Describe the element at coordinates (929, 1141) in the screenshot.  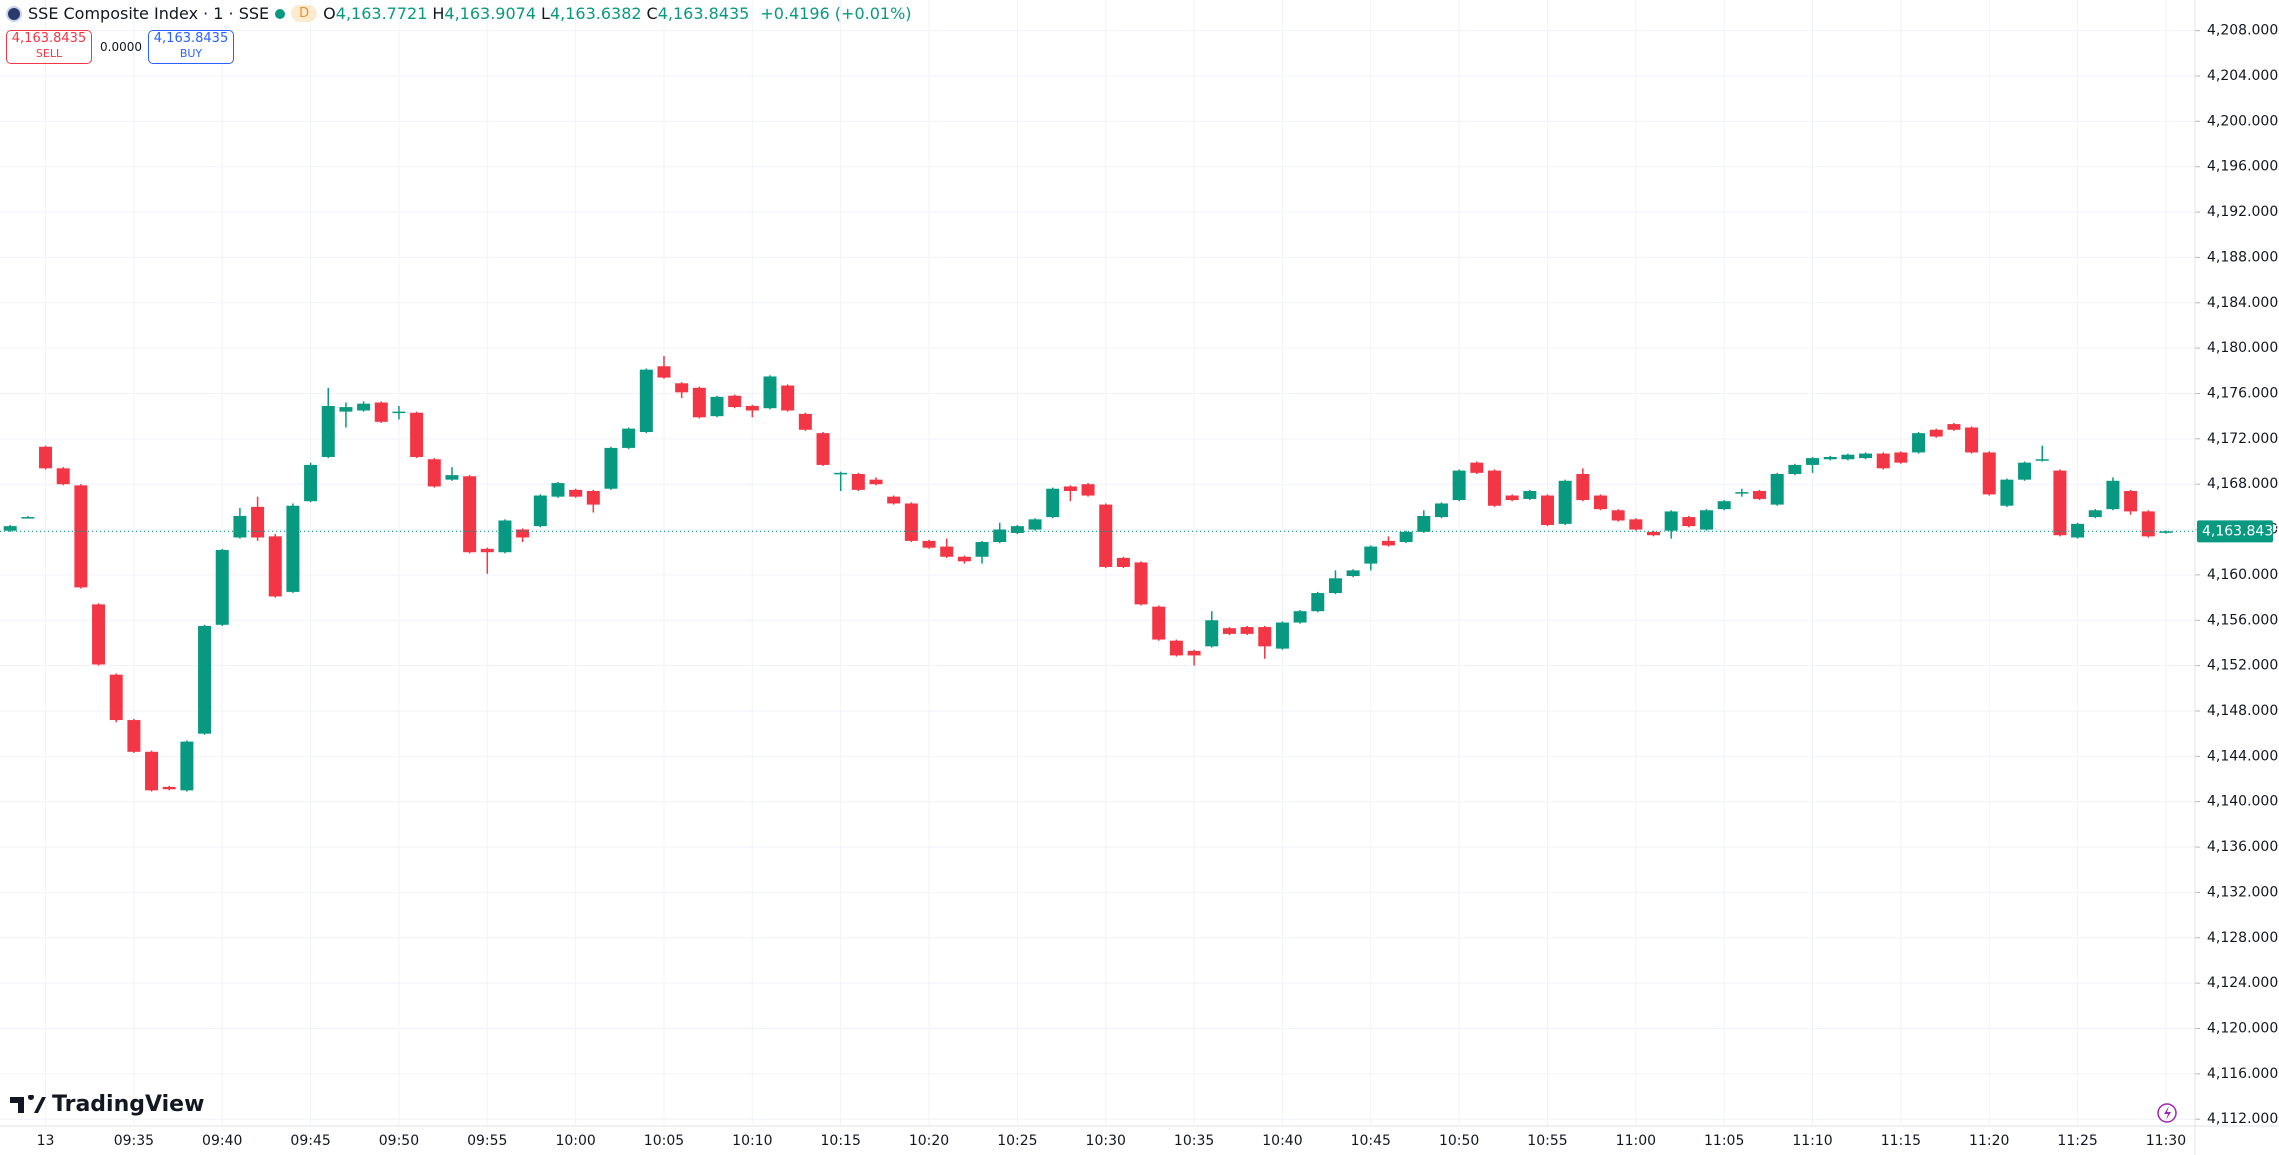
I see `x-tick-label: 10:20` at that location.